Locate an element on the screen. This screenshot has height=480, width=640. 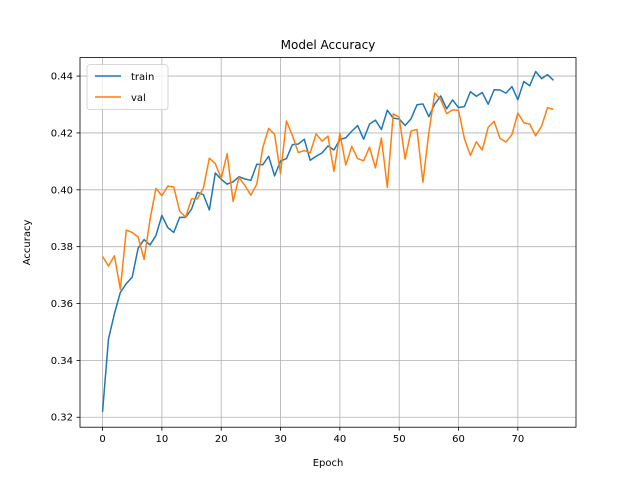
x-tick-label: 40 is located at coordinates (339, 439).